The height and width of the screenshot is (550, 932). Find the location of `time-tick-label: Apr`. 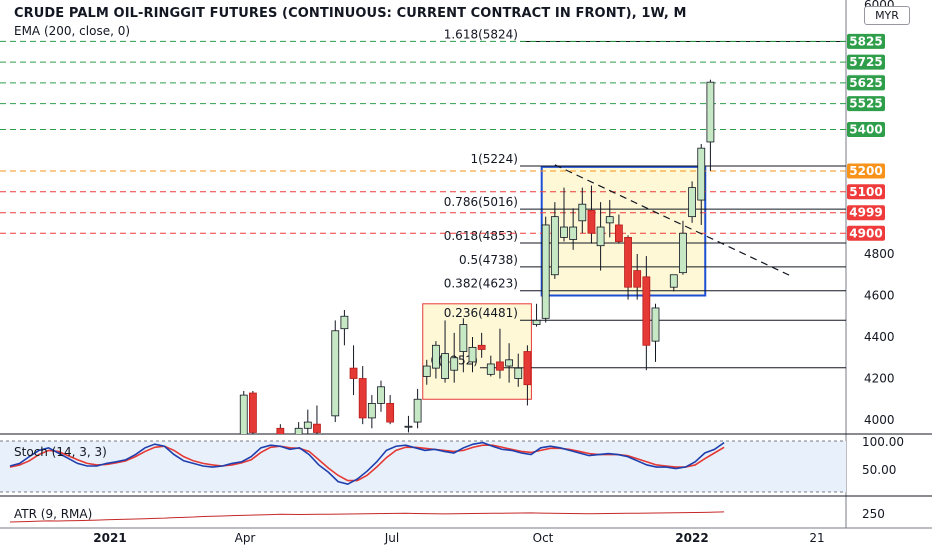

time-tick-label: Apr is located at coordinates (245, 538).